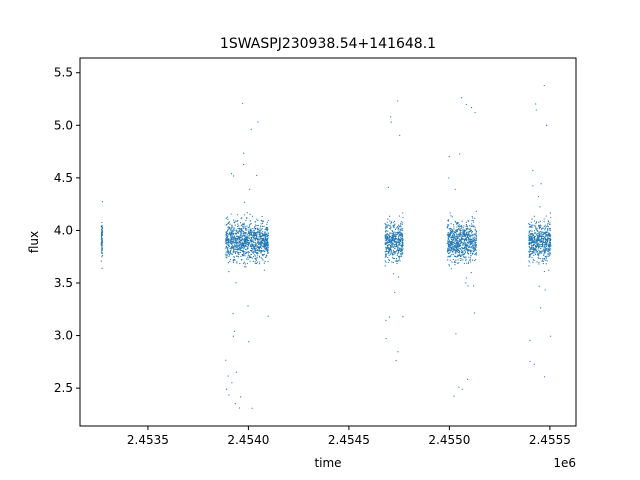 The image size is (640, 480). Describe the element at coordinates (349, 436) in the screenshot. I see `x-axis-ticks: 2.4535 2.4540 2.4545 2.4550 2.4555` at that location.